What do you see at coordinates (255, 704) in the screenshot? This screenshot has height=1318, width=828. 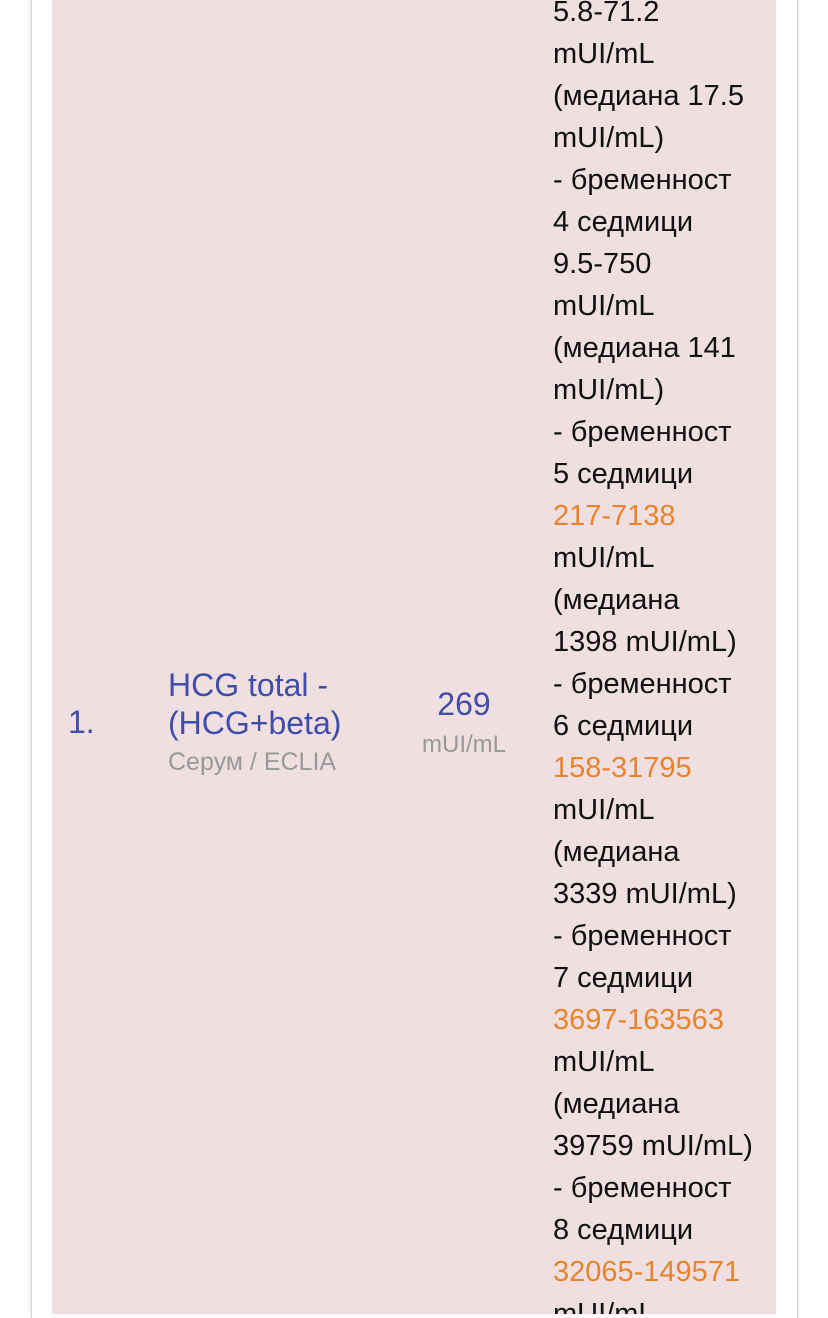 I see `test-name: HCG total - (HCG+beta)` at bounding box center [255, 704].